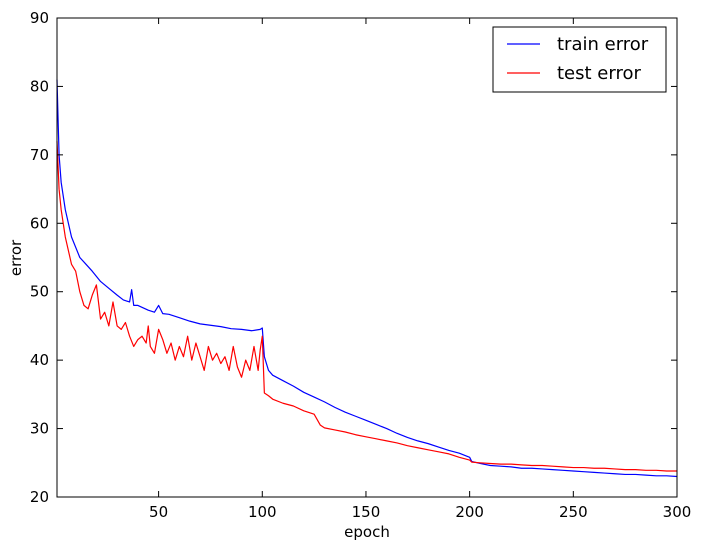 Image resolution: width=701 pixels, height=550 pixels. Describe the element at coordinates (366, 512) in the screenshot. I see `x-tick-label: 150` at that location.